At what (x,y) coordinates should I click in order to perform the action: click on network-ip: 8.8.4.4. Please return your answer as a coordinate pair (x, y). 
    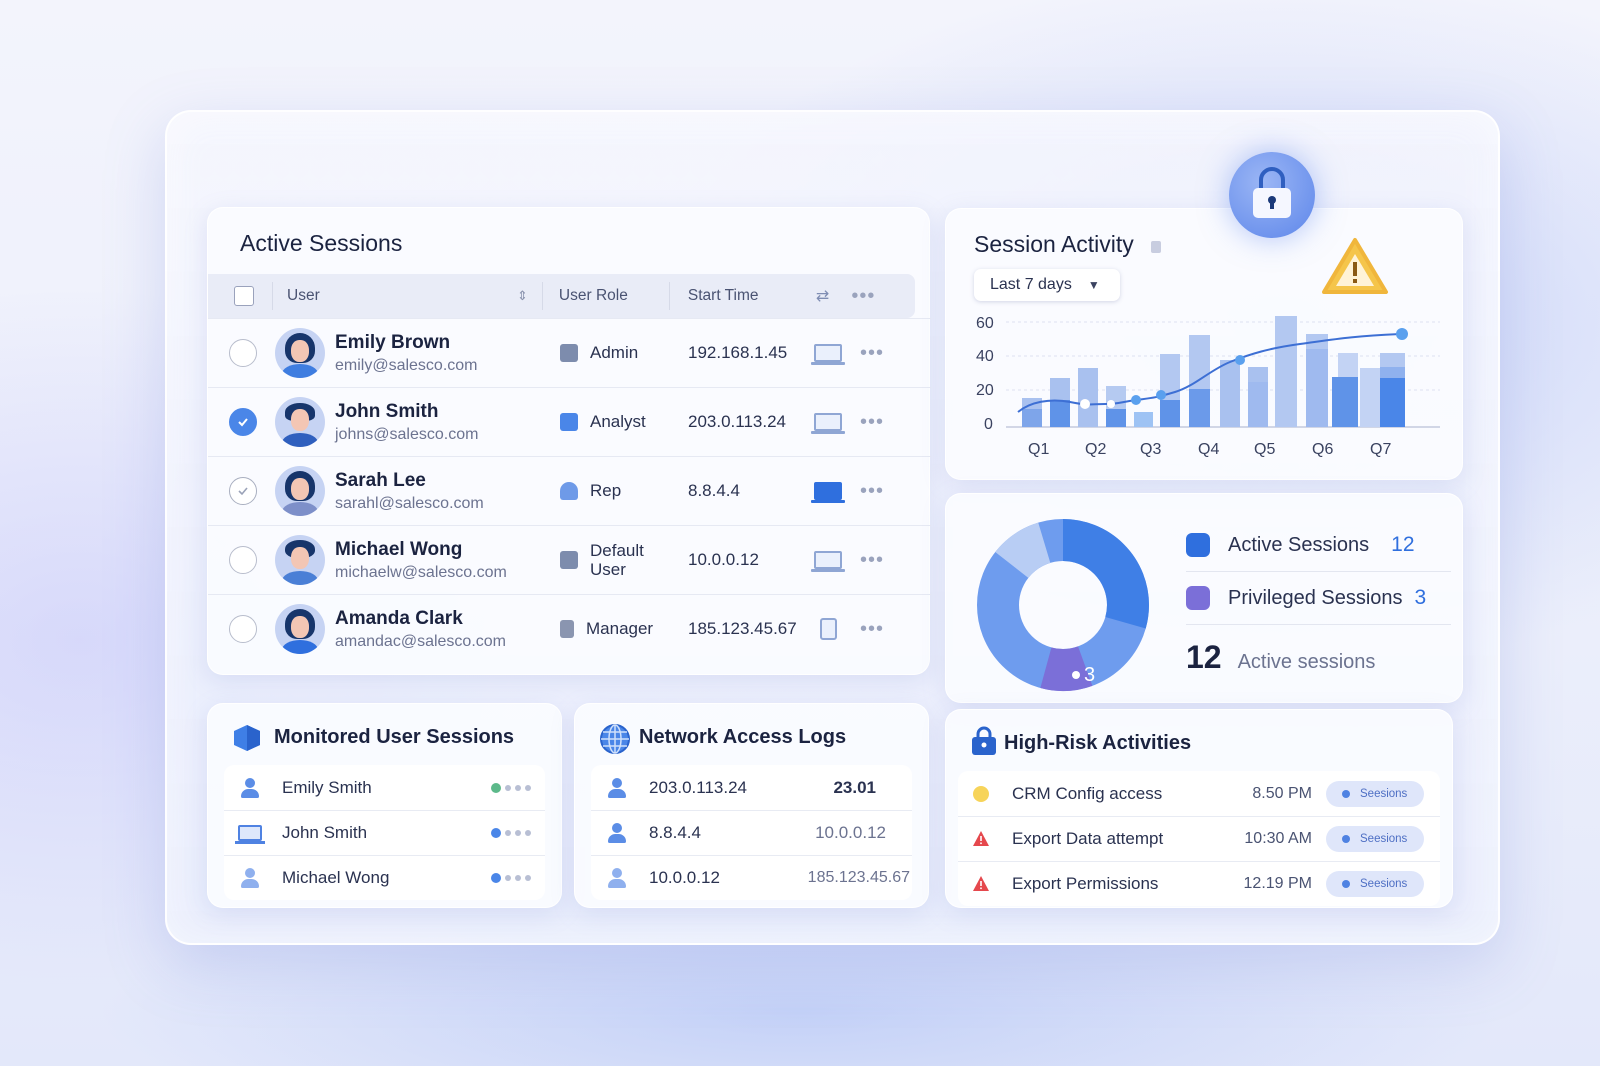
    Looking at the image, I should click on (675, 832).